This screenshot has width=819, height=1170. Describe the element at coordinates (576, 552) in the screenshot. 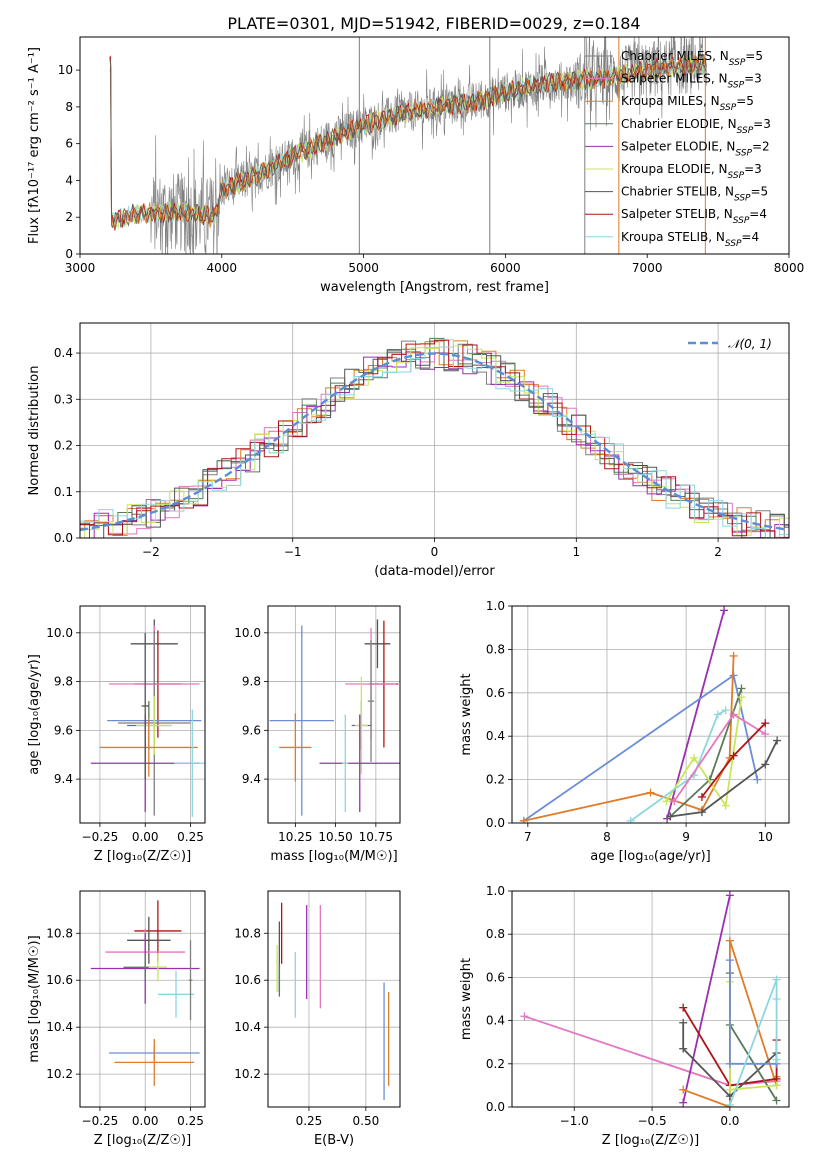

I see `x-tick-label: 1` at that location.